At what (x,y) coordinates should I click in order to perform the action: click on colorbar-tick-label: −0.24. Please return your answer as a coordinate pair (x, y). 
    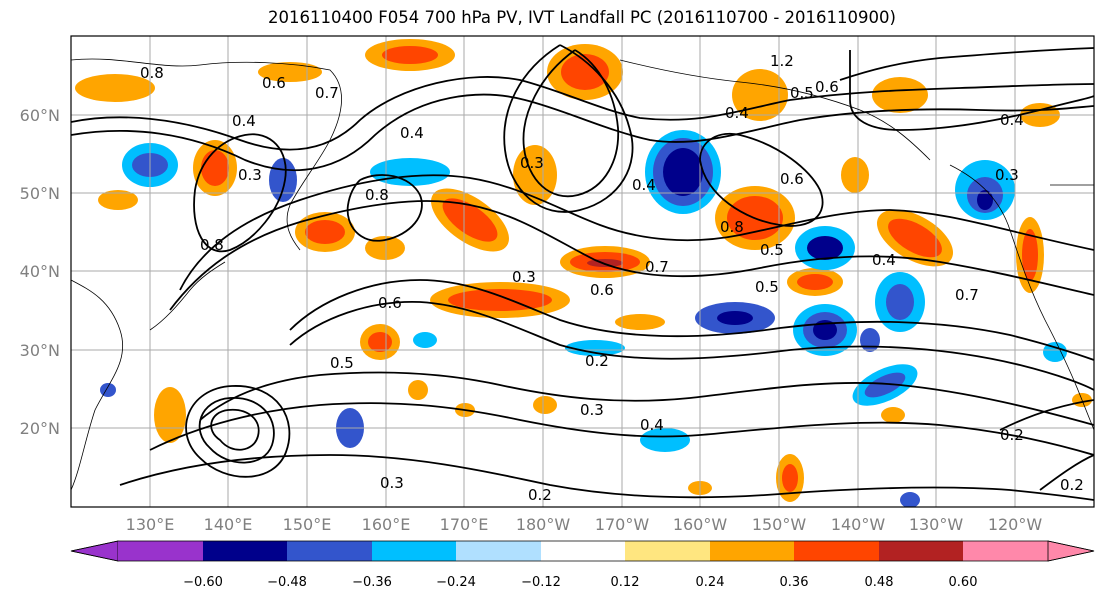
    Looking at the image, I should click on (456, 582).